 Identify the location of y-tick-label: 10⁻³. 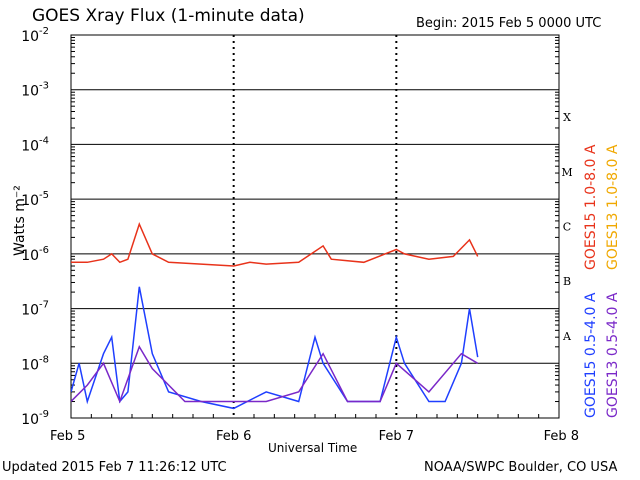
(35, 90).